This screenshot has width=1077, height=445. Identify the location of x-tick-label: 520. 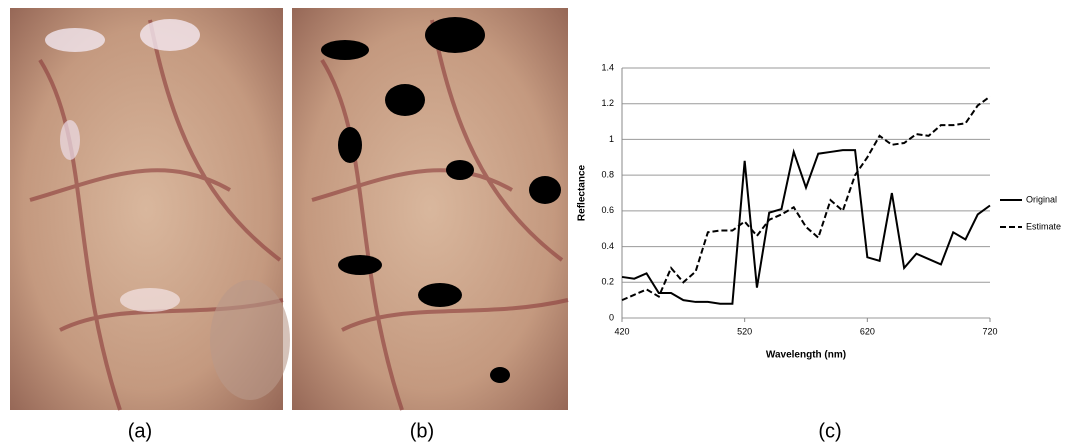
(744, 331).